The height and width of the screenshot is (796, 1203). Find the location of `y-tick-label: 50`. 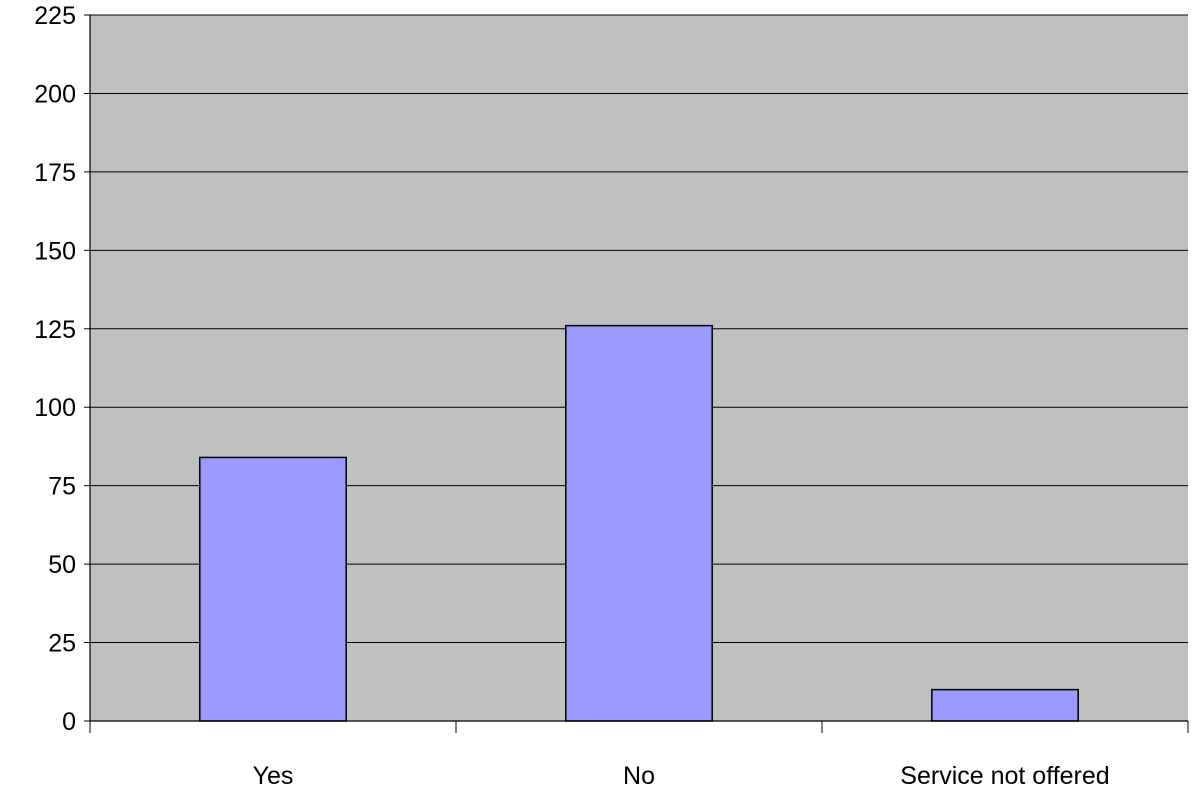

y-tick-label: 50 is located at coordinates (62, 565).